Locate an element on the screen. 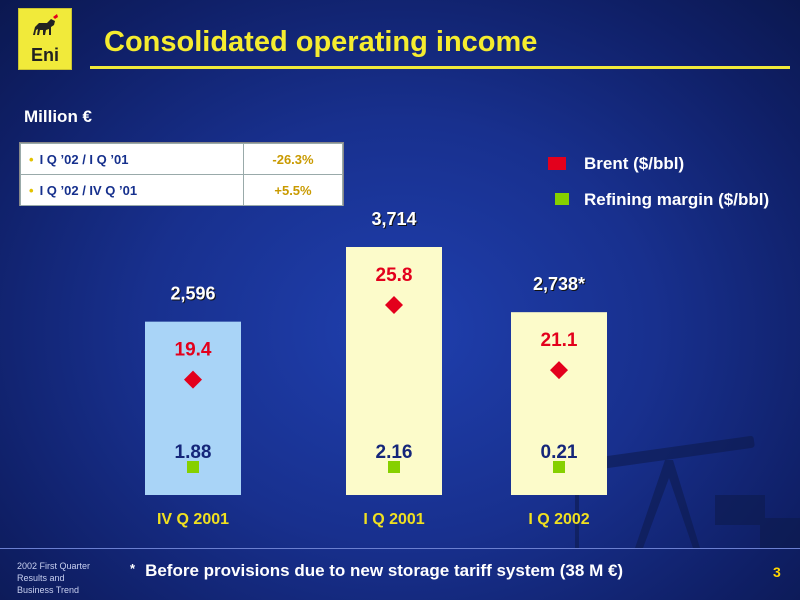  eni-logo: Eni is located at coordinates (45, 39).